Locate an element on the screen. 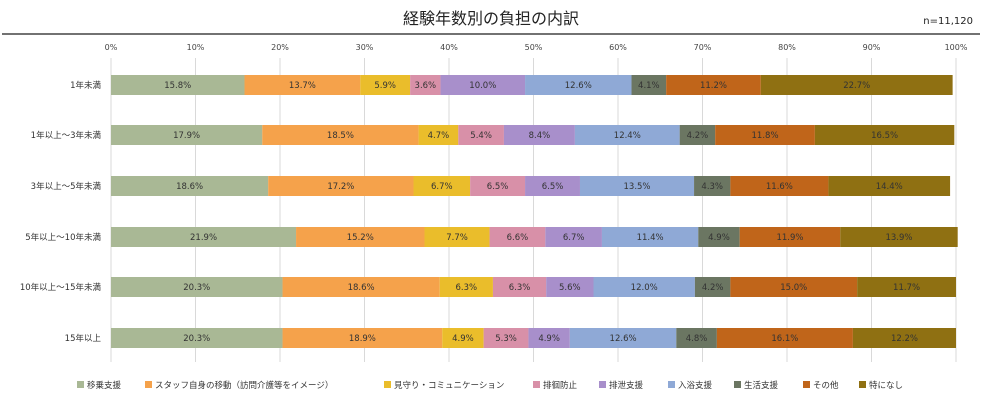 The image size is (982, 402). chart-title: 経験年数別の負担の内訳 is located at coordinates (491, 18).